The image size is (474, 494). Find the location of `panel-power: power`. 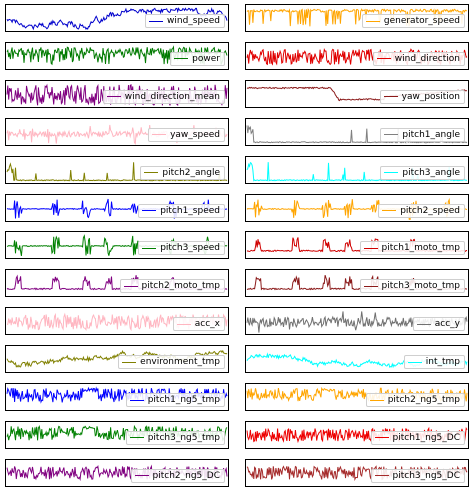

panel-power: power is located at coordinates (117, 55).